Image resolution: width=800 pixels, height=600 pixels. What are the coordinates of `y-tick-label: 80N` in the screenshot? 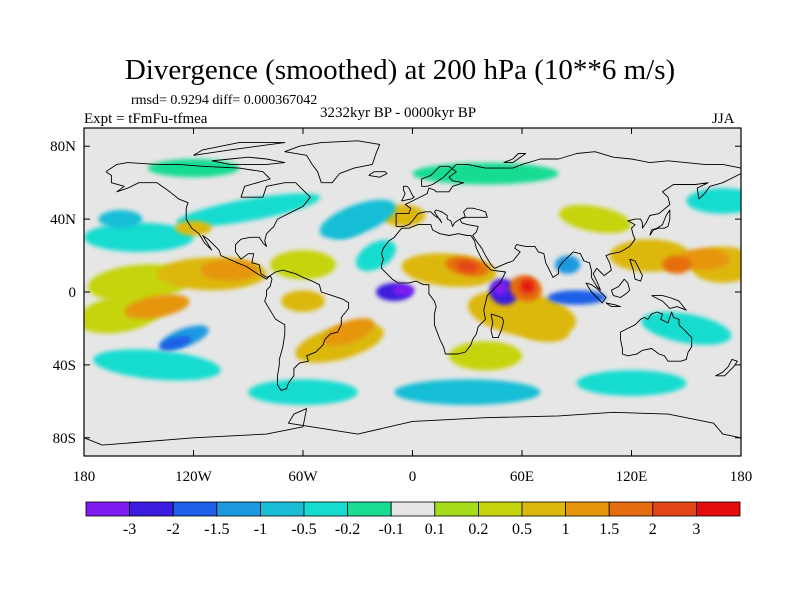 It's located at (63, 147).